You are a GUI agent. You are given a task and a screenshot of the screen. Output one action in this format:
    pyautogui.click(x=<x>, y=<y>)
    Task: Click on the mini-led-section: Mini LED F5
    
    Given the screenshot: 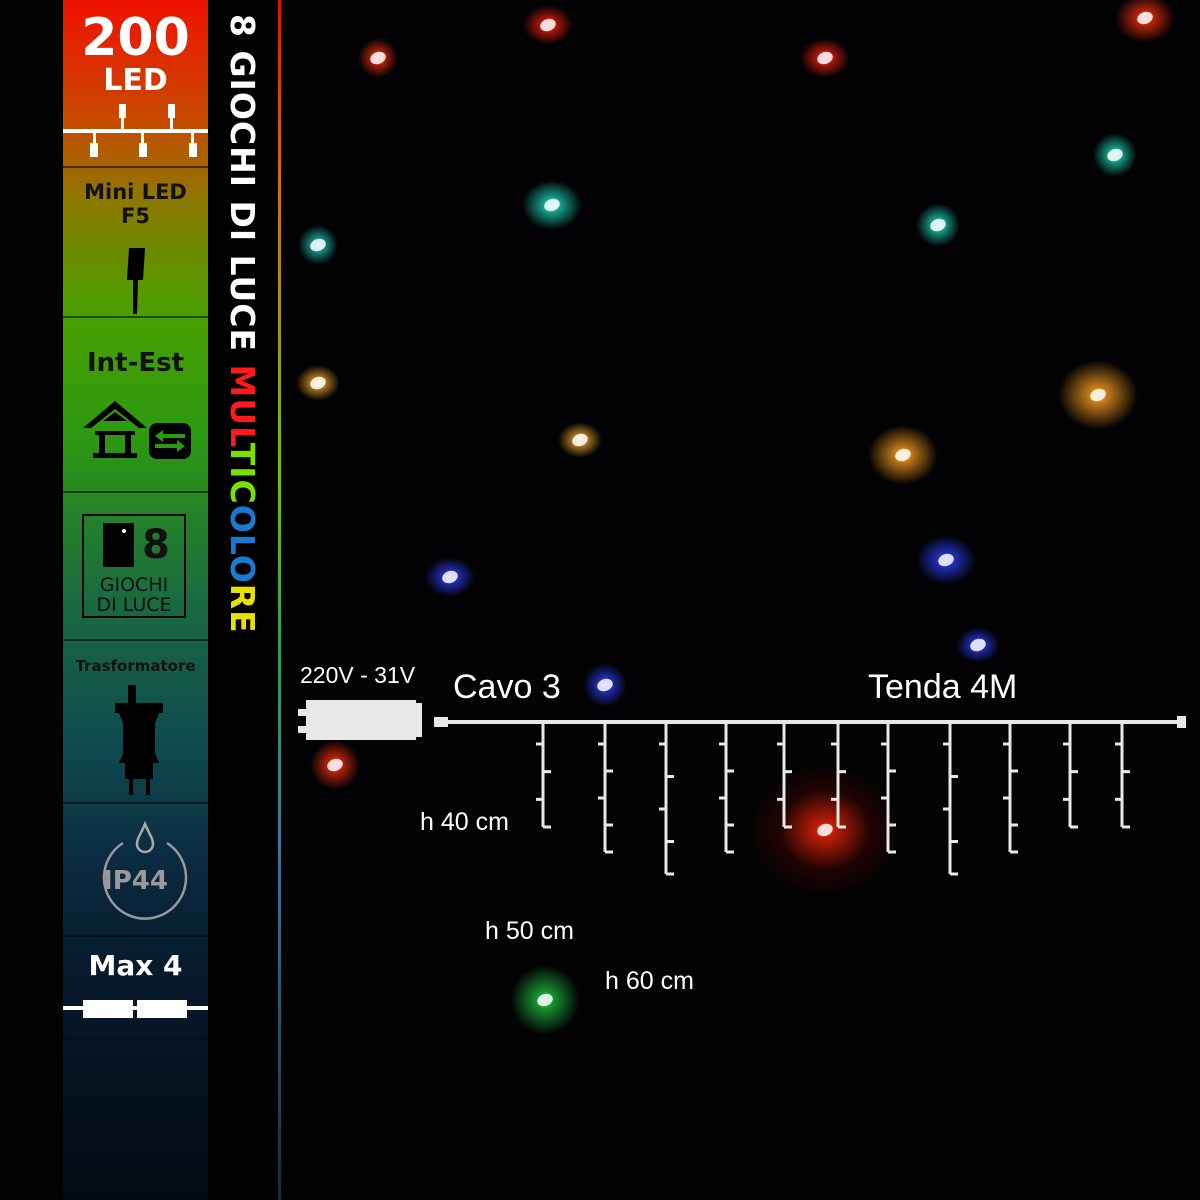 What is the action you would take?
    pyautogui.click(x=135, y=243)
    